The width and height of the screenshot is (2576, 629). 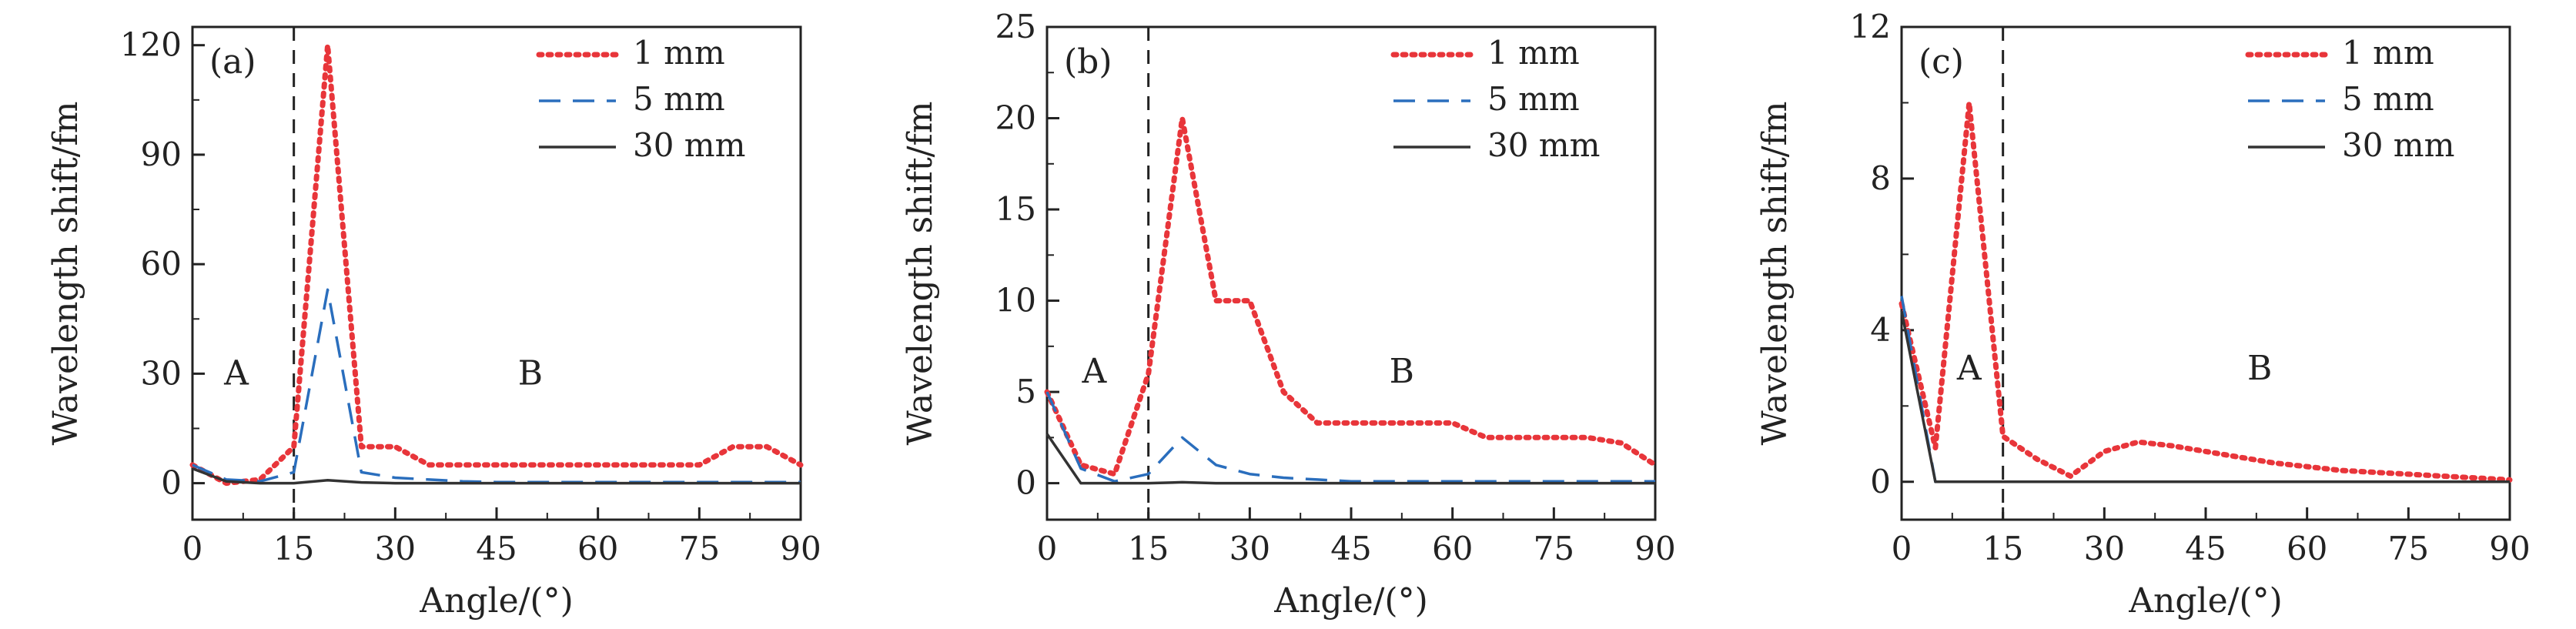 I want to click on panel-label: (c), so click(x=1941, y=62).